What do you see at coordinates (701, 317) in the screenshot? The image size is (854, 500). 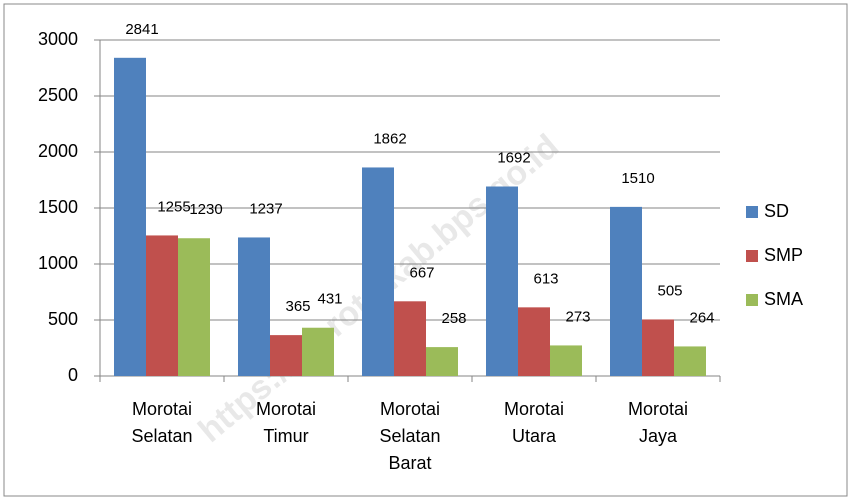 I see `data-label: 264` at bounding box center [701, 317].